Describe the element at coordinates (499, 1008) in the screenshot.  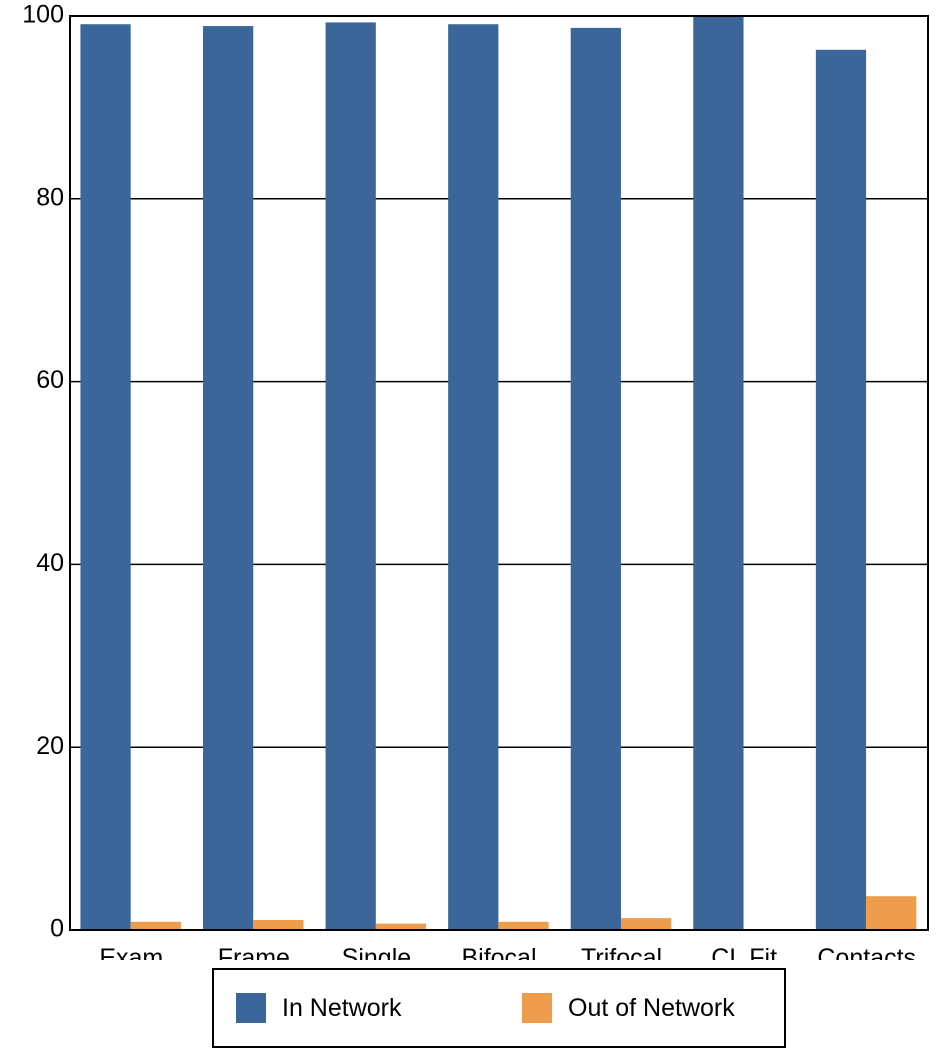
I see `legend: In Network Out of Network` at that location.